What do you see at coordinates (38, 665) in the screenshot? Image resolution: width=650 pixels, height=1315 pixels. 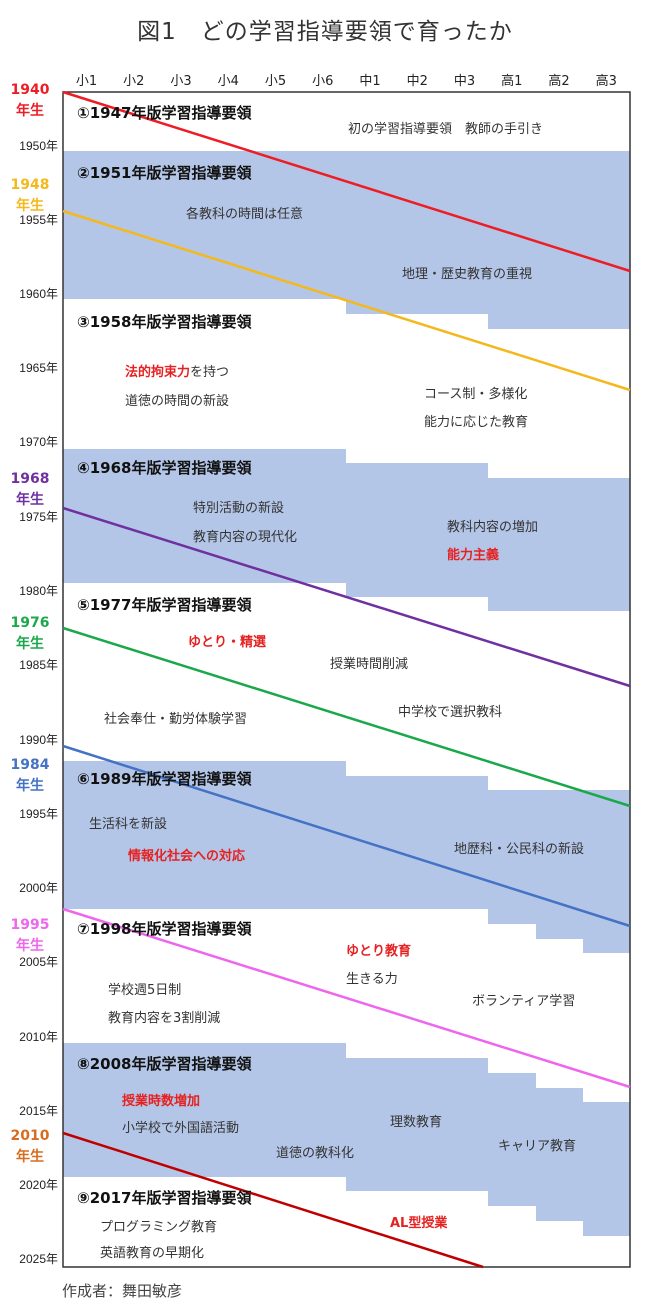 I see `year-tick-label: 1985年` at bounding box center [38, 665].